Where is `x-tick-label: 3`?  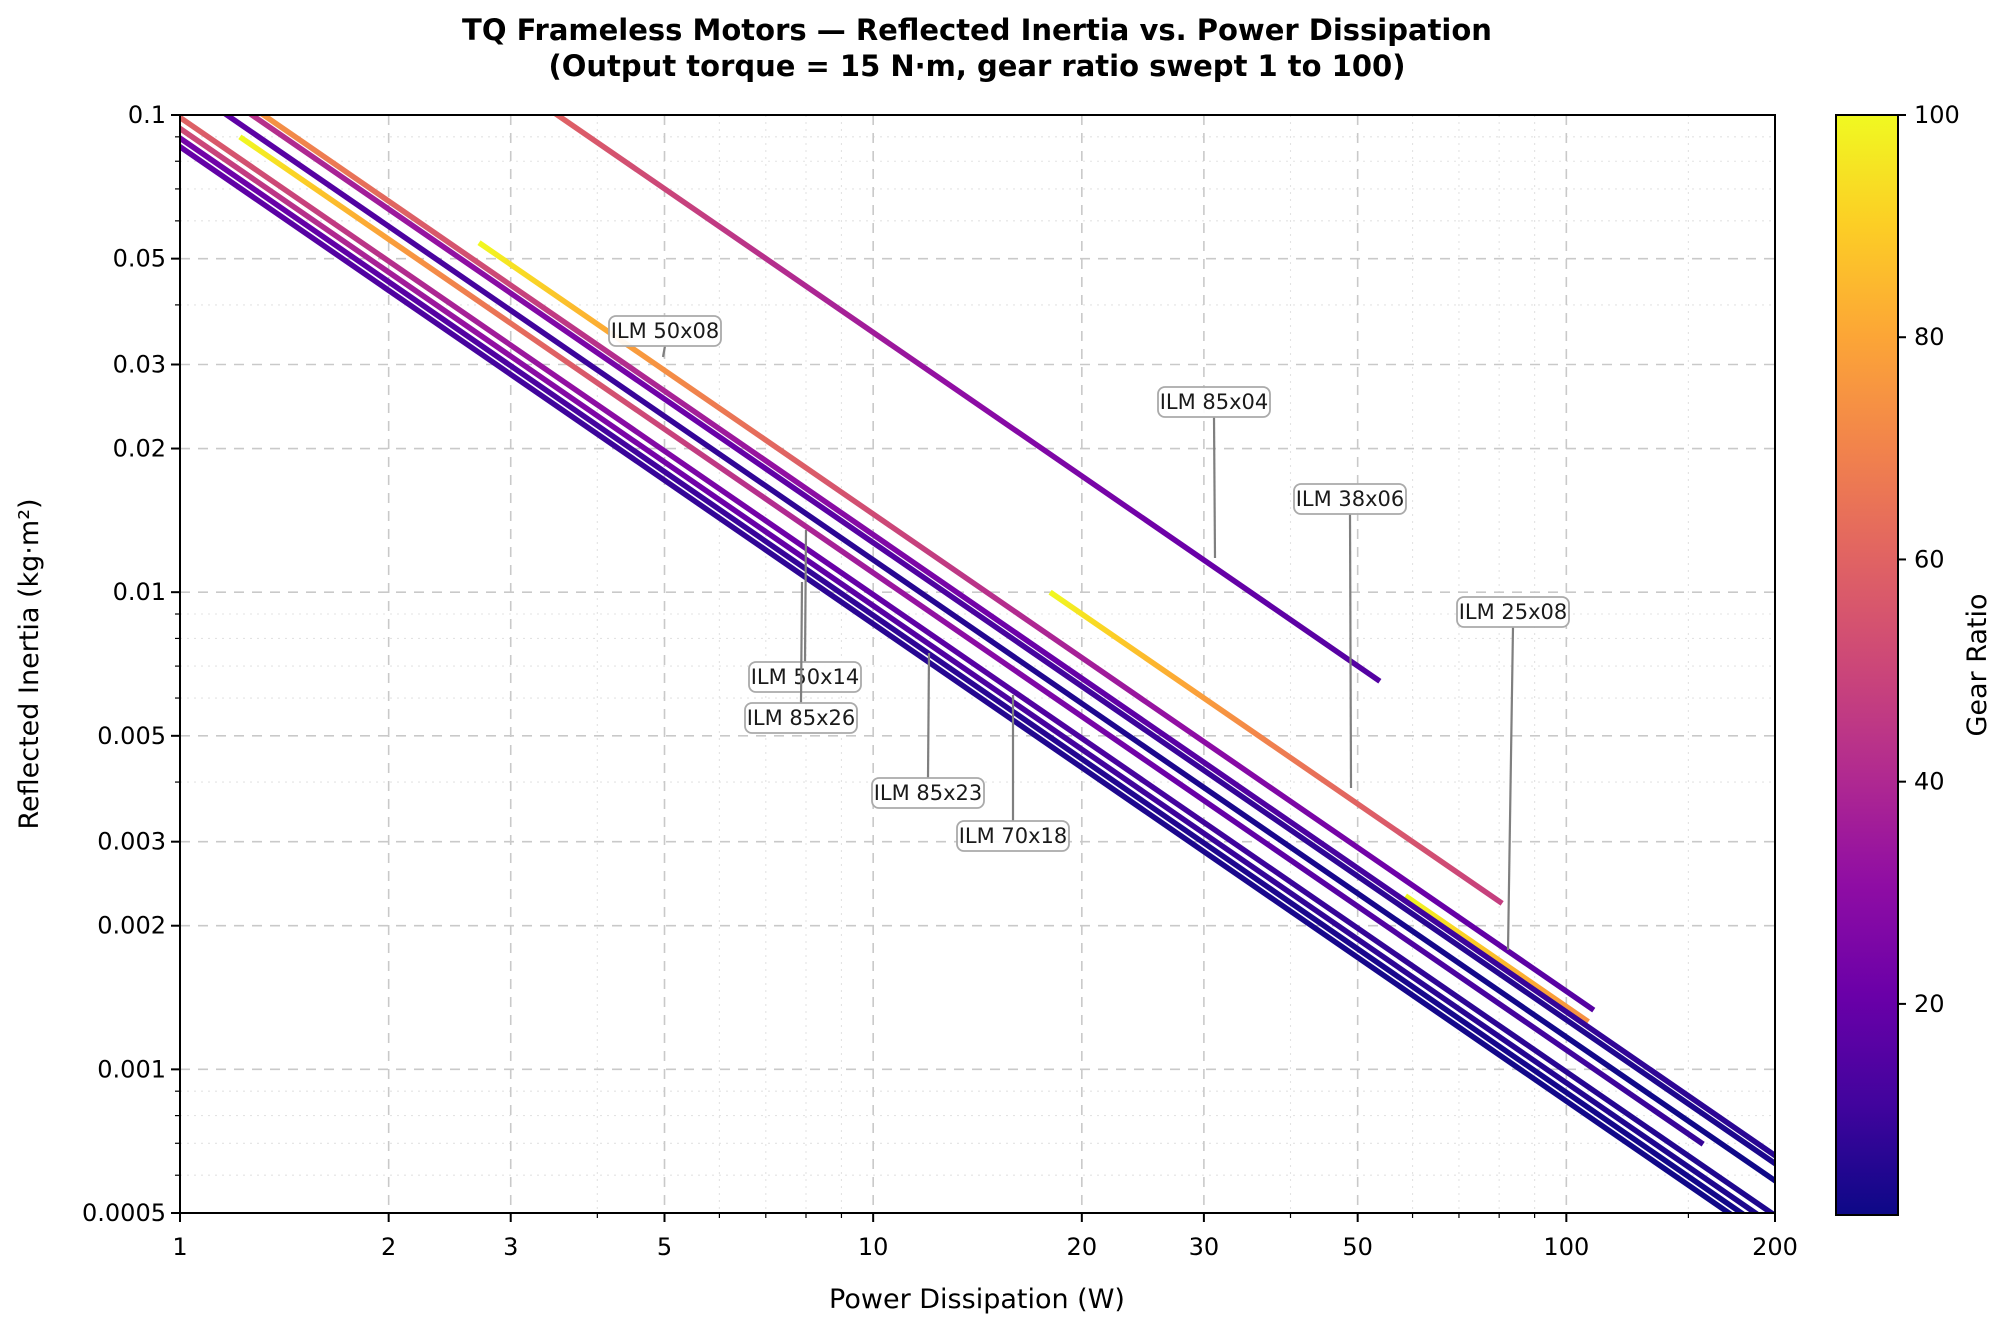 x-tick-label: 3 is located at coordinates (510, 1247).